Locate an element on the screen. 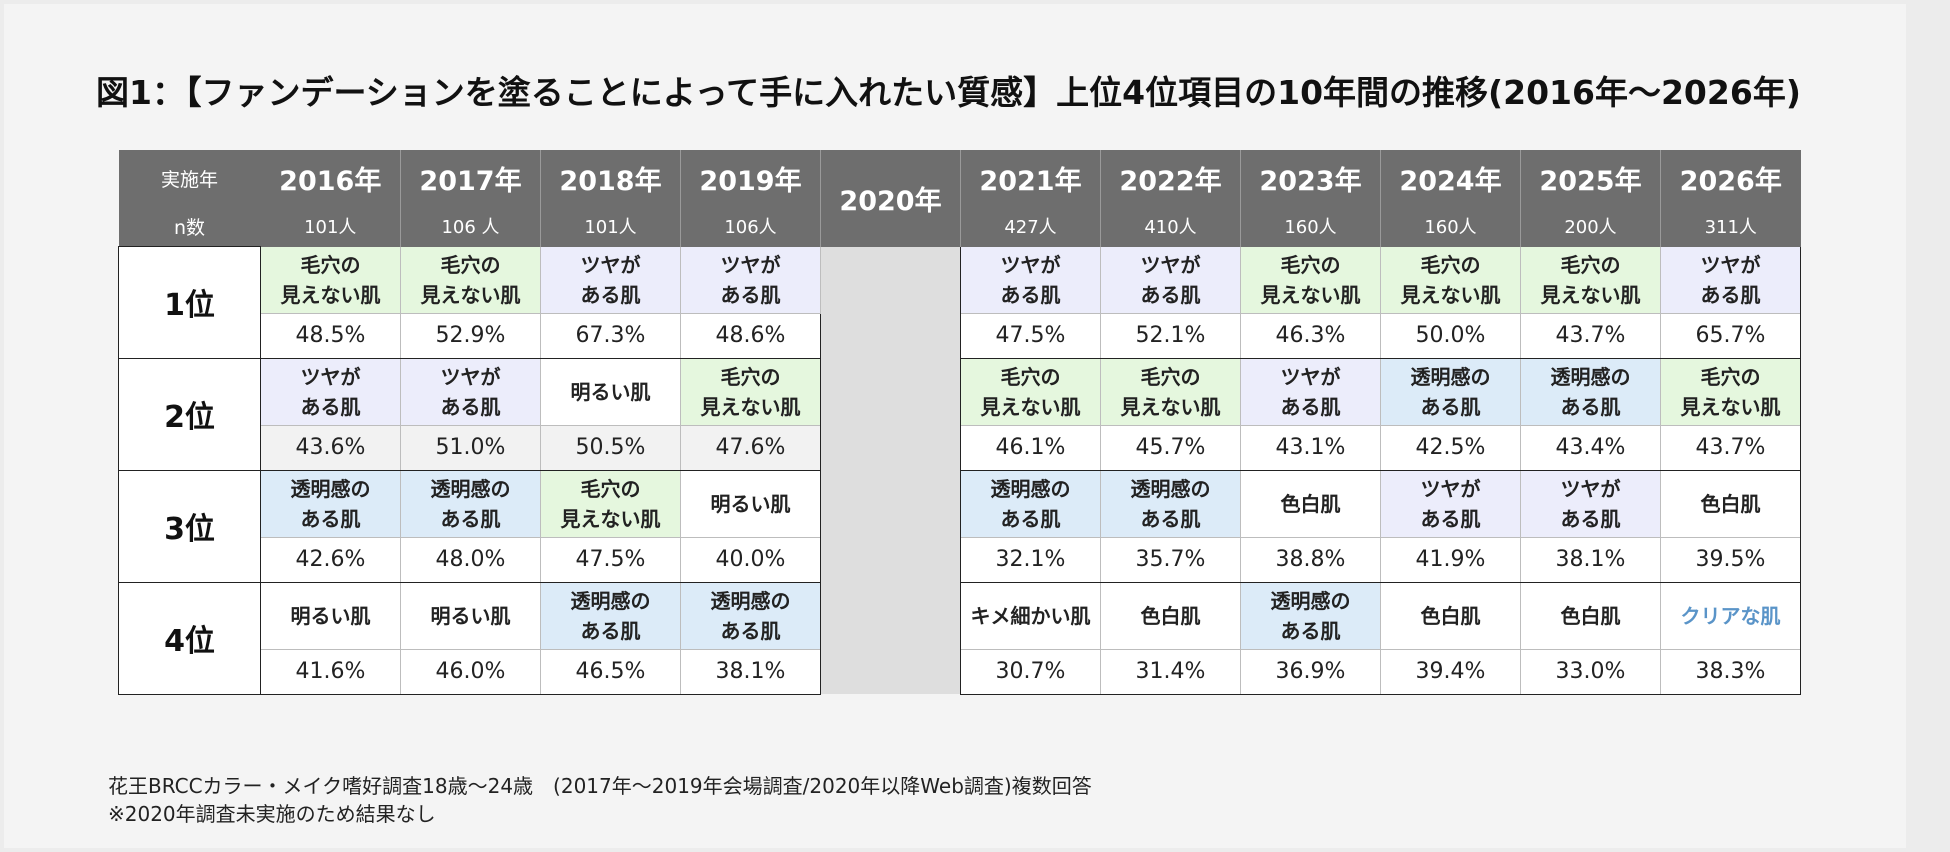 This screenshot has width=1950, height=852. percentage-value: 39.4% is located at coordinates (1450, 671).